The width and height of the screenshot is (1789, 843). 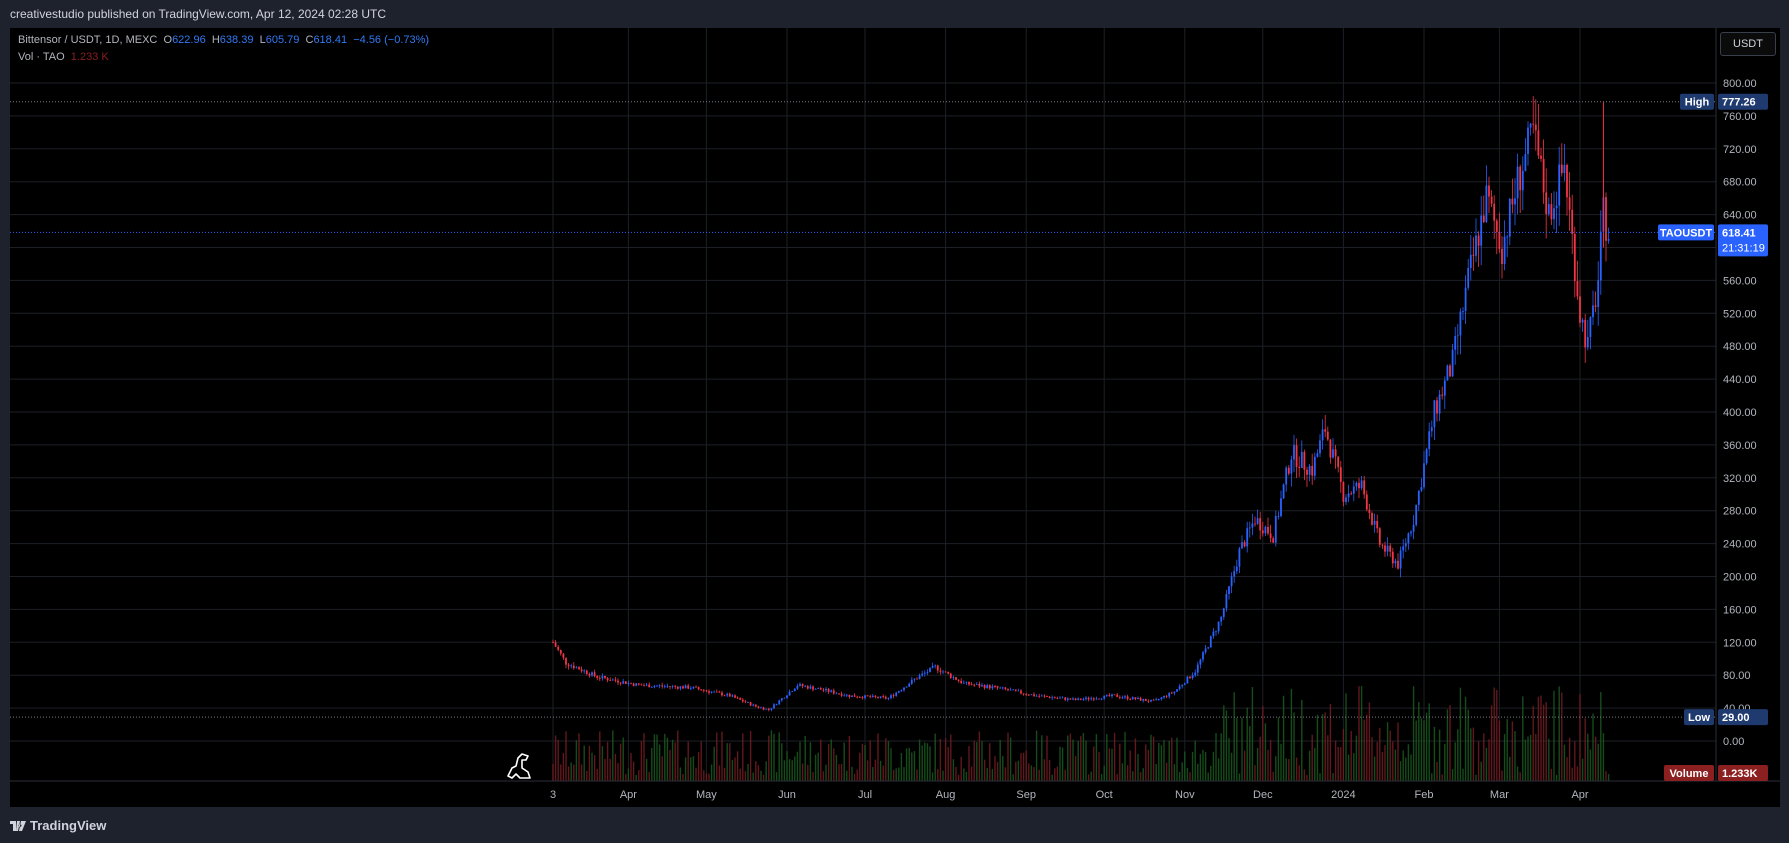 What do you see at coordinates (1740, 150) in the screenshot?
I see `y-tick-label: 720.00` at bounding box center [1740, 150].